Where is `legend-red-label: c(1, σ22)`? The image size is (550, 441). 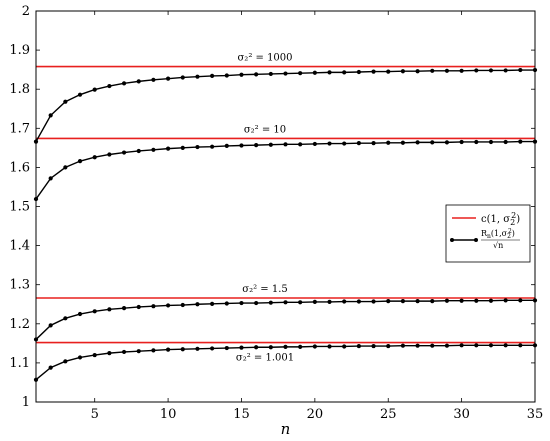 legend-red-label: c(1, σ22) is located at coordinates (500, 219).